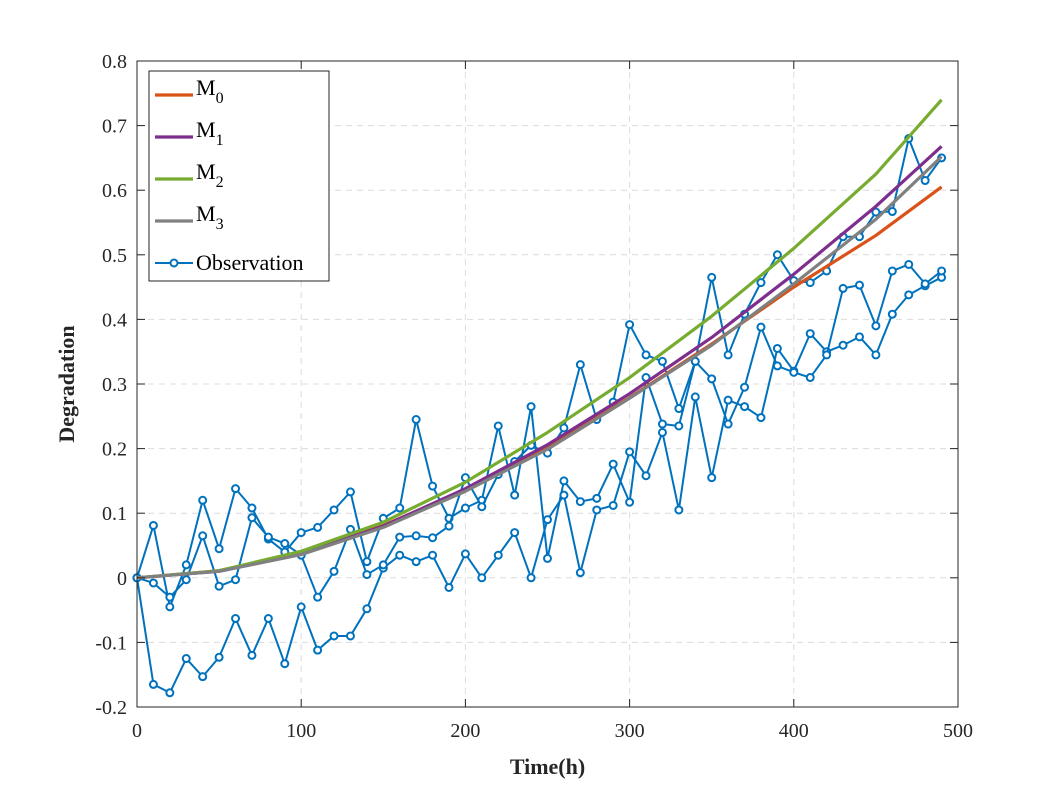  Describe the element at coordinates (114, 127) in the screenshot. I see `y-tick-label: 0.7` at that location.